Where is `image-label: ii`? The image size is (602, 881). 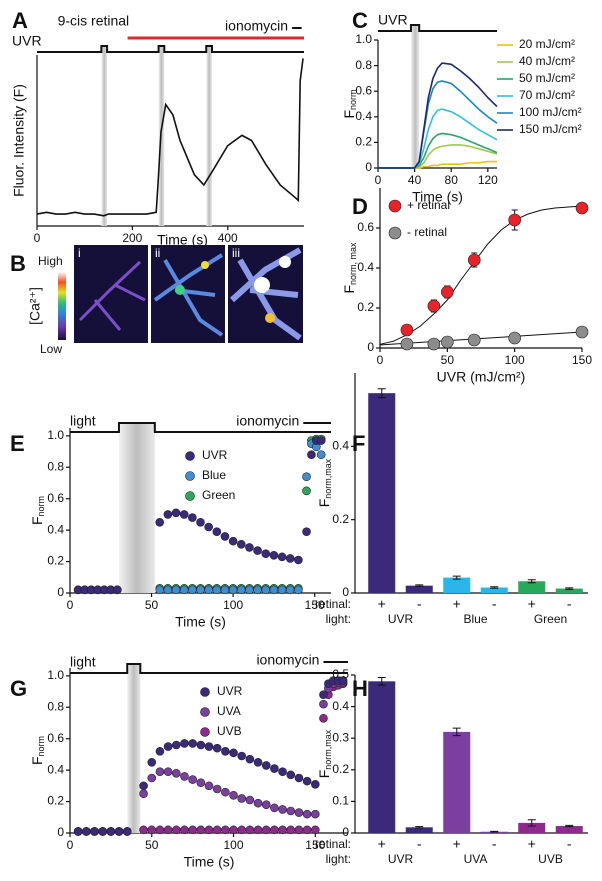
image-label: ii is located at coordinates (157, 253).